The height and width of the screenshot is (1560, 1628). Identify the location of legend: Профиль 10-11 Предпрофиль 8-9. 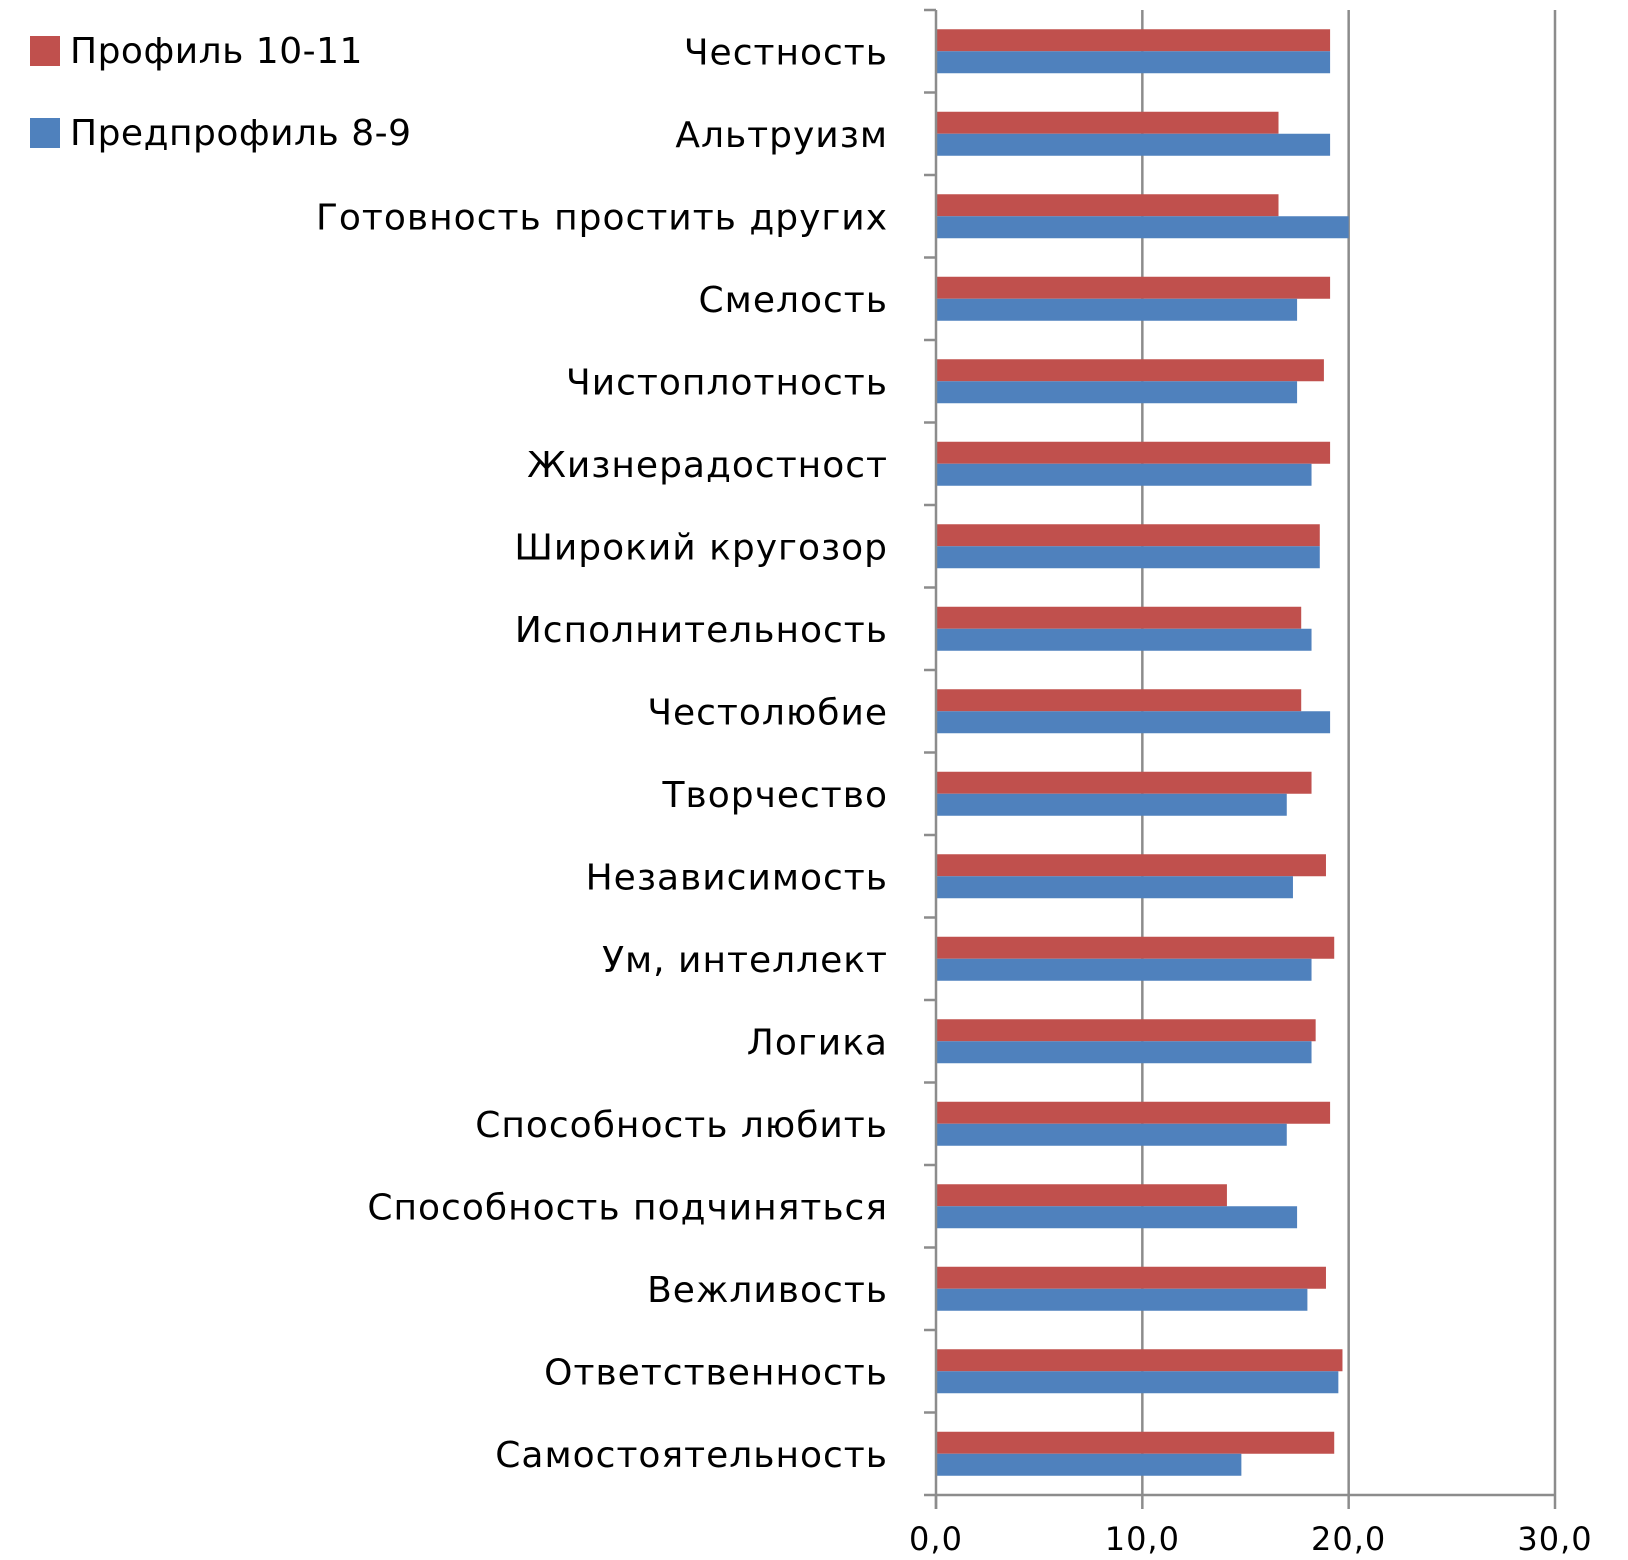
(221, 110).